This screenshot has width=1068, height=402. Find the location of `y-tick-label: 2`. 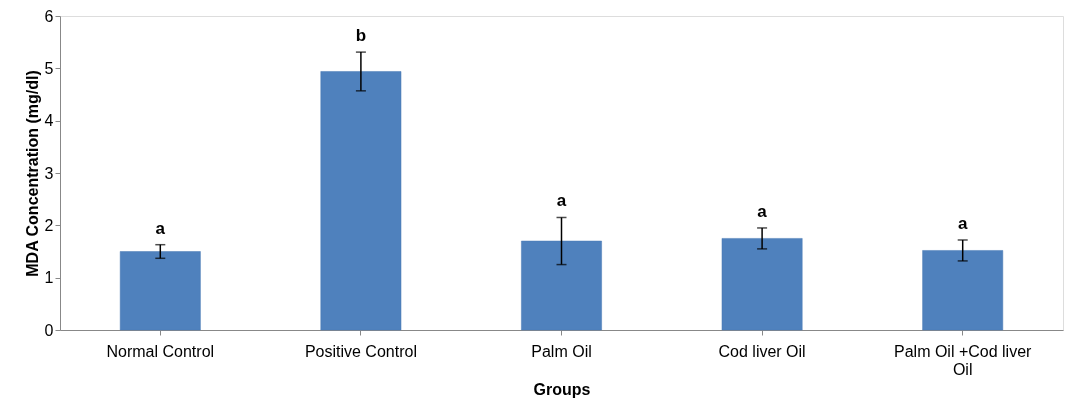

y-tick-label: 2 is located at coordinates (49, 225).